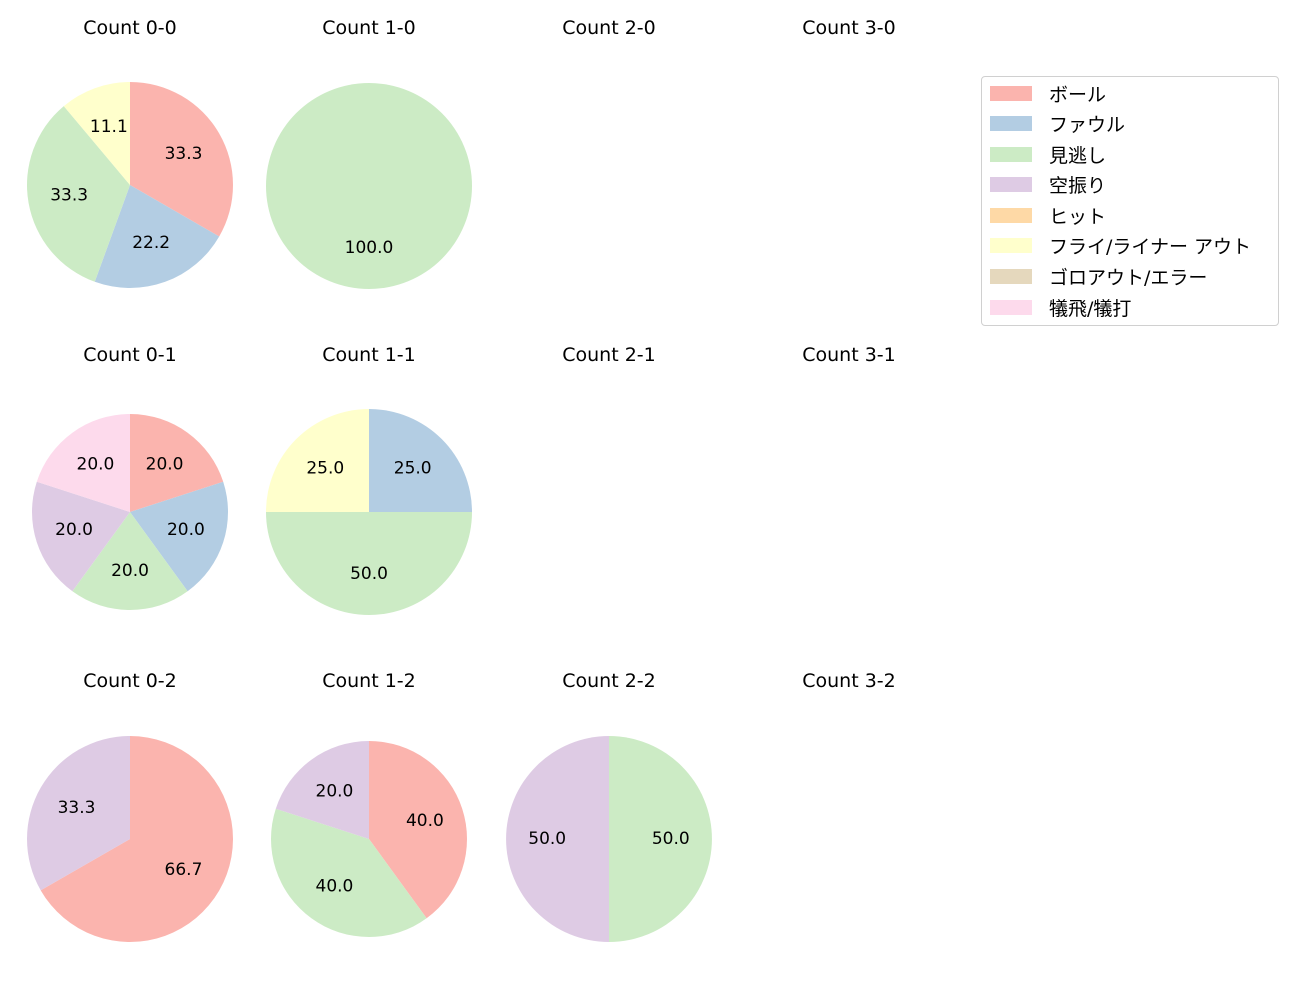 The image size is (1300, 1000). I want to click on legend-swatch-sacrifice, so click(1011, 307).